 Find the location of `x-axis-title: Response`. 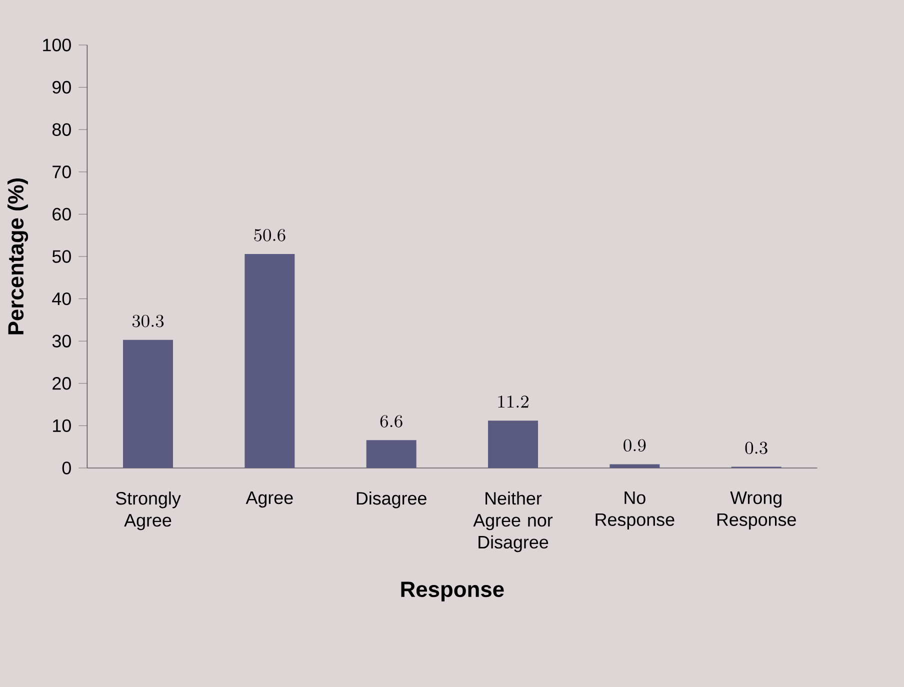

x-axis-title: Response is located at coordinates (452, 592).